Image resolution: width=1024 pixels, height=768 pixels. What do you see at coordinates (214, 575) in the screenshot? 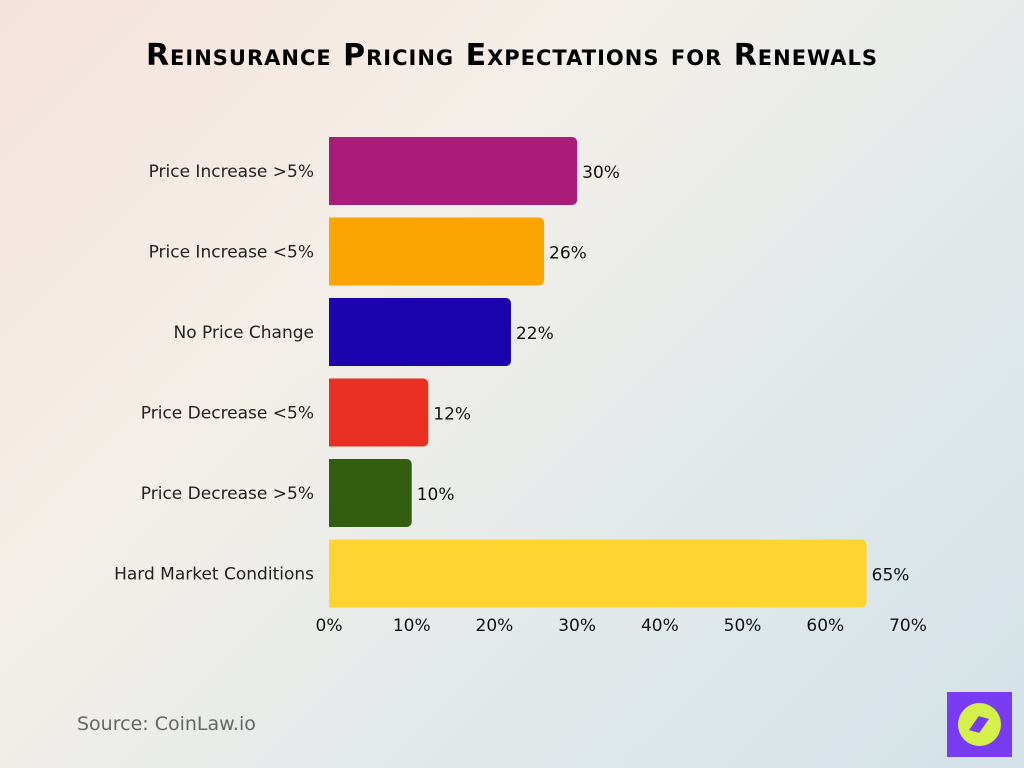
I see `category-label: Hard Market Conditions` at bounding box center [214, 575].